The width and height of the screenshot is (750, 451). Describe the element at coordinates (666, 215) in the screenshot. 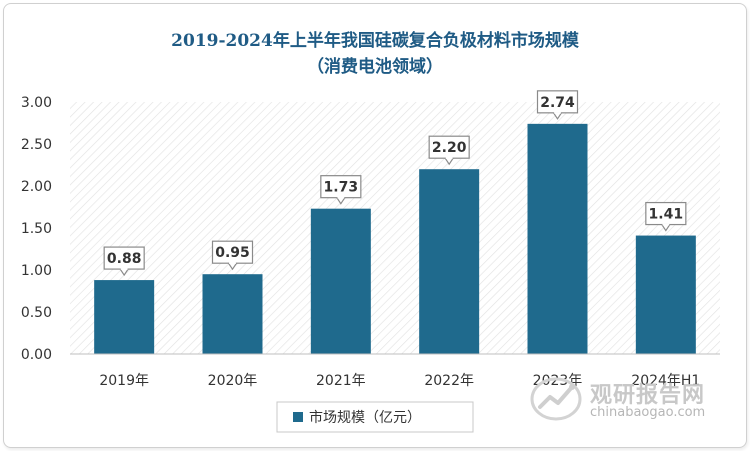

I see `data-label: 1.41` at that location.